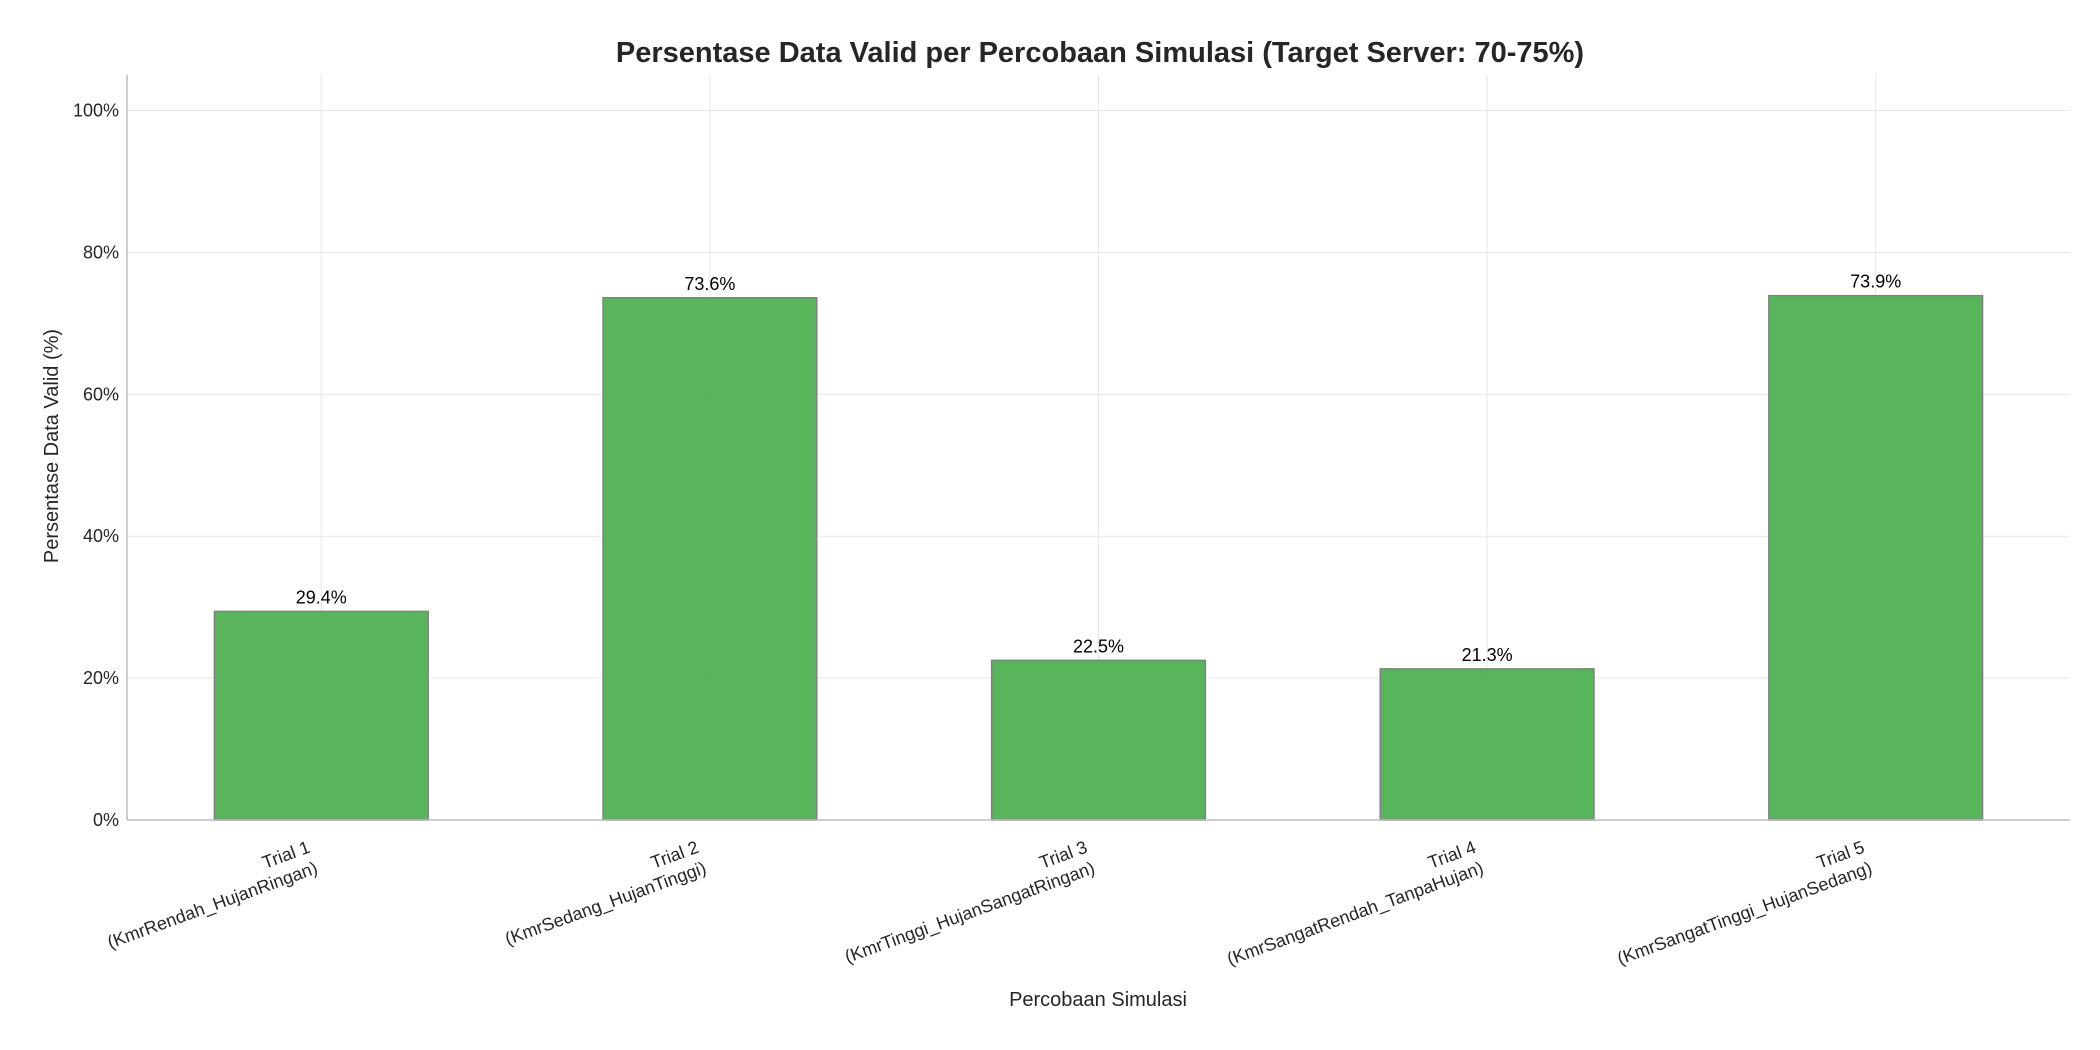 The image size is (2100, 1050). What do you see at coordinates (970, 913) in the screenshot?
I see `x-tick-label-line: (KmrTinggi_HujanSangatRingan)` at bounding box center [970, 913].